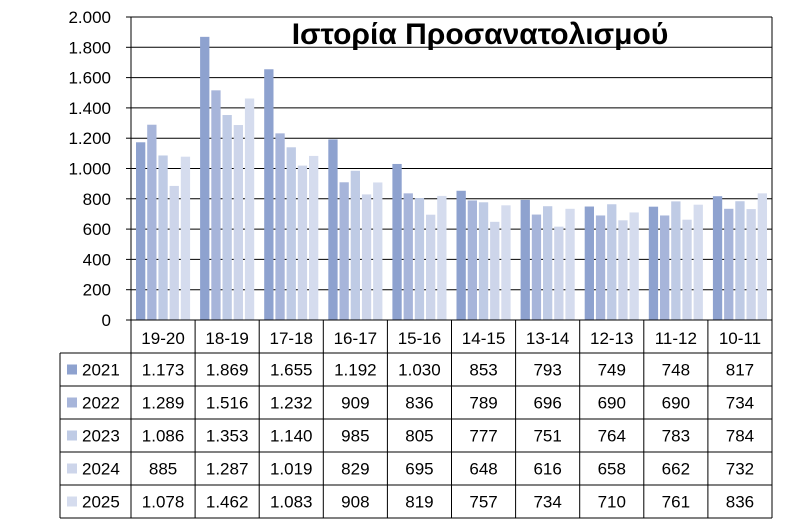 The image size is (800, 520). I want to click on y-tick-label: 1.000, so click(89, 169).